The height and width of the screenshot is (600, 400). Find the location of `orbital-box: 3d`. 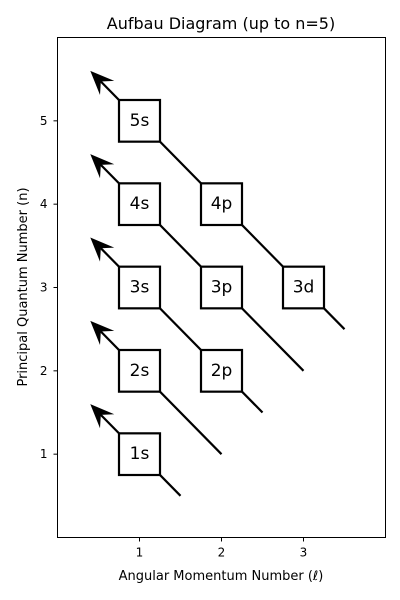

orbital-box: 3d is located at coordinates (303, 287).